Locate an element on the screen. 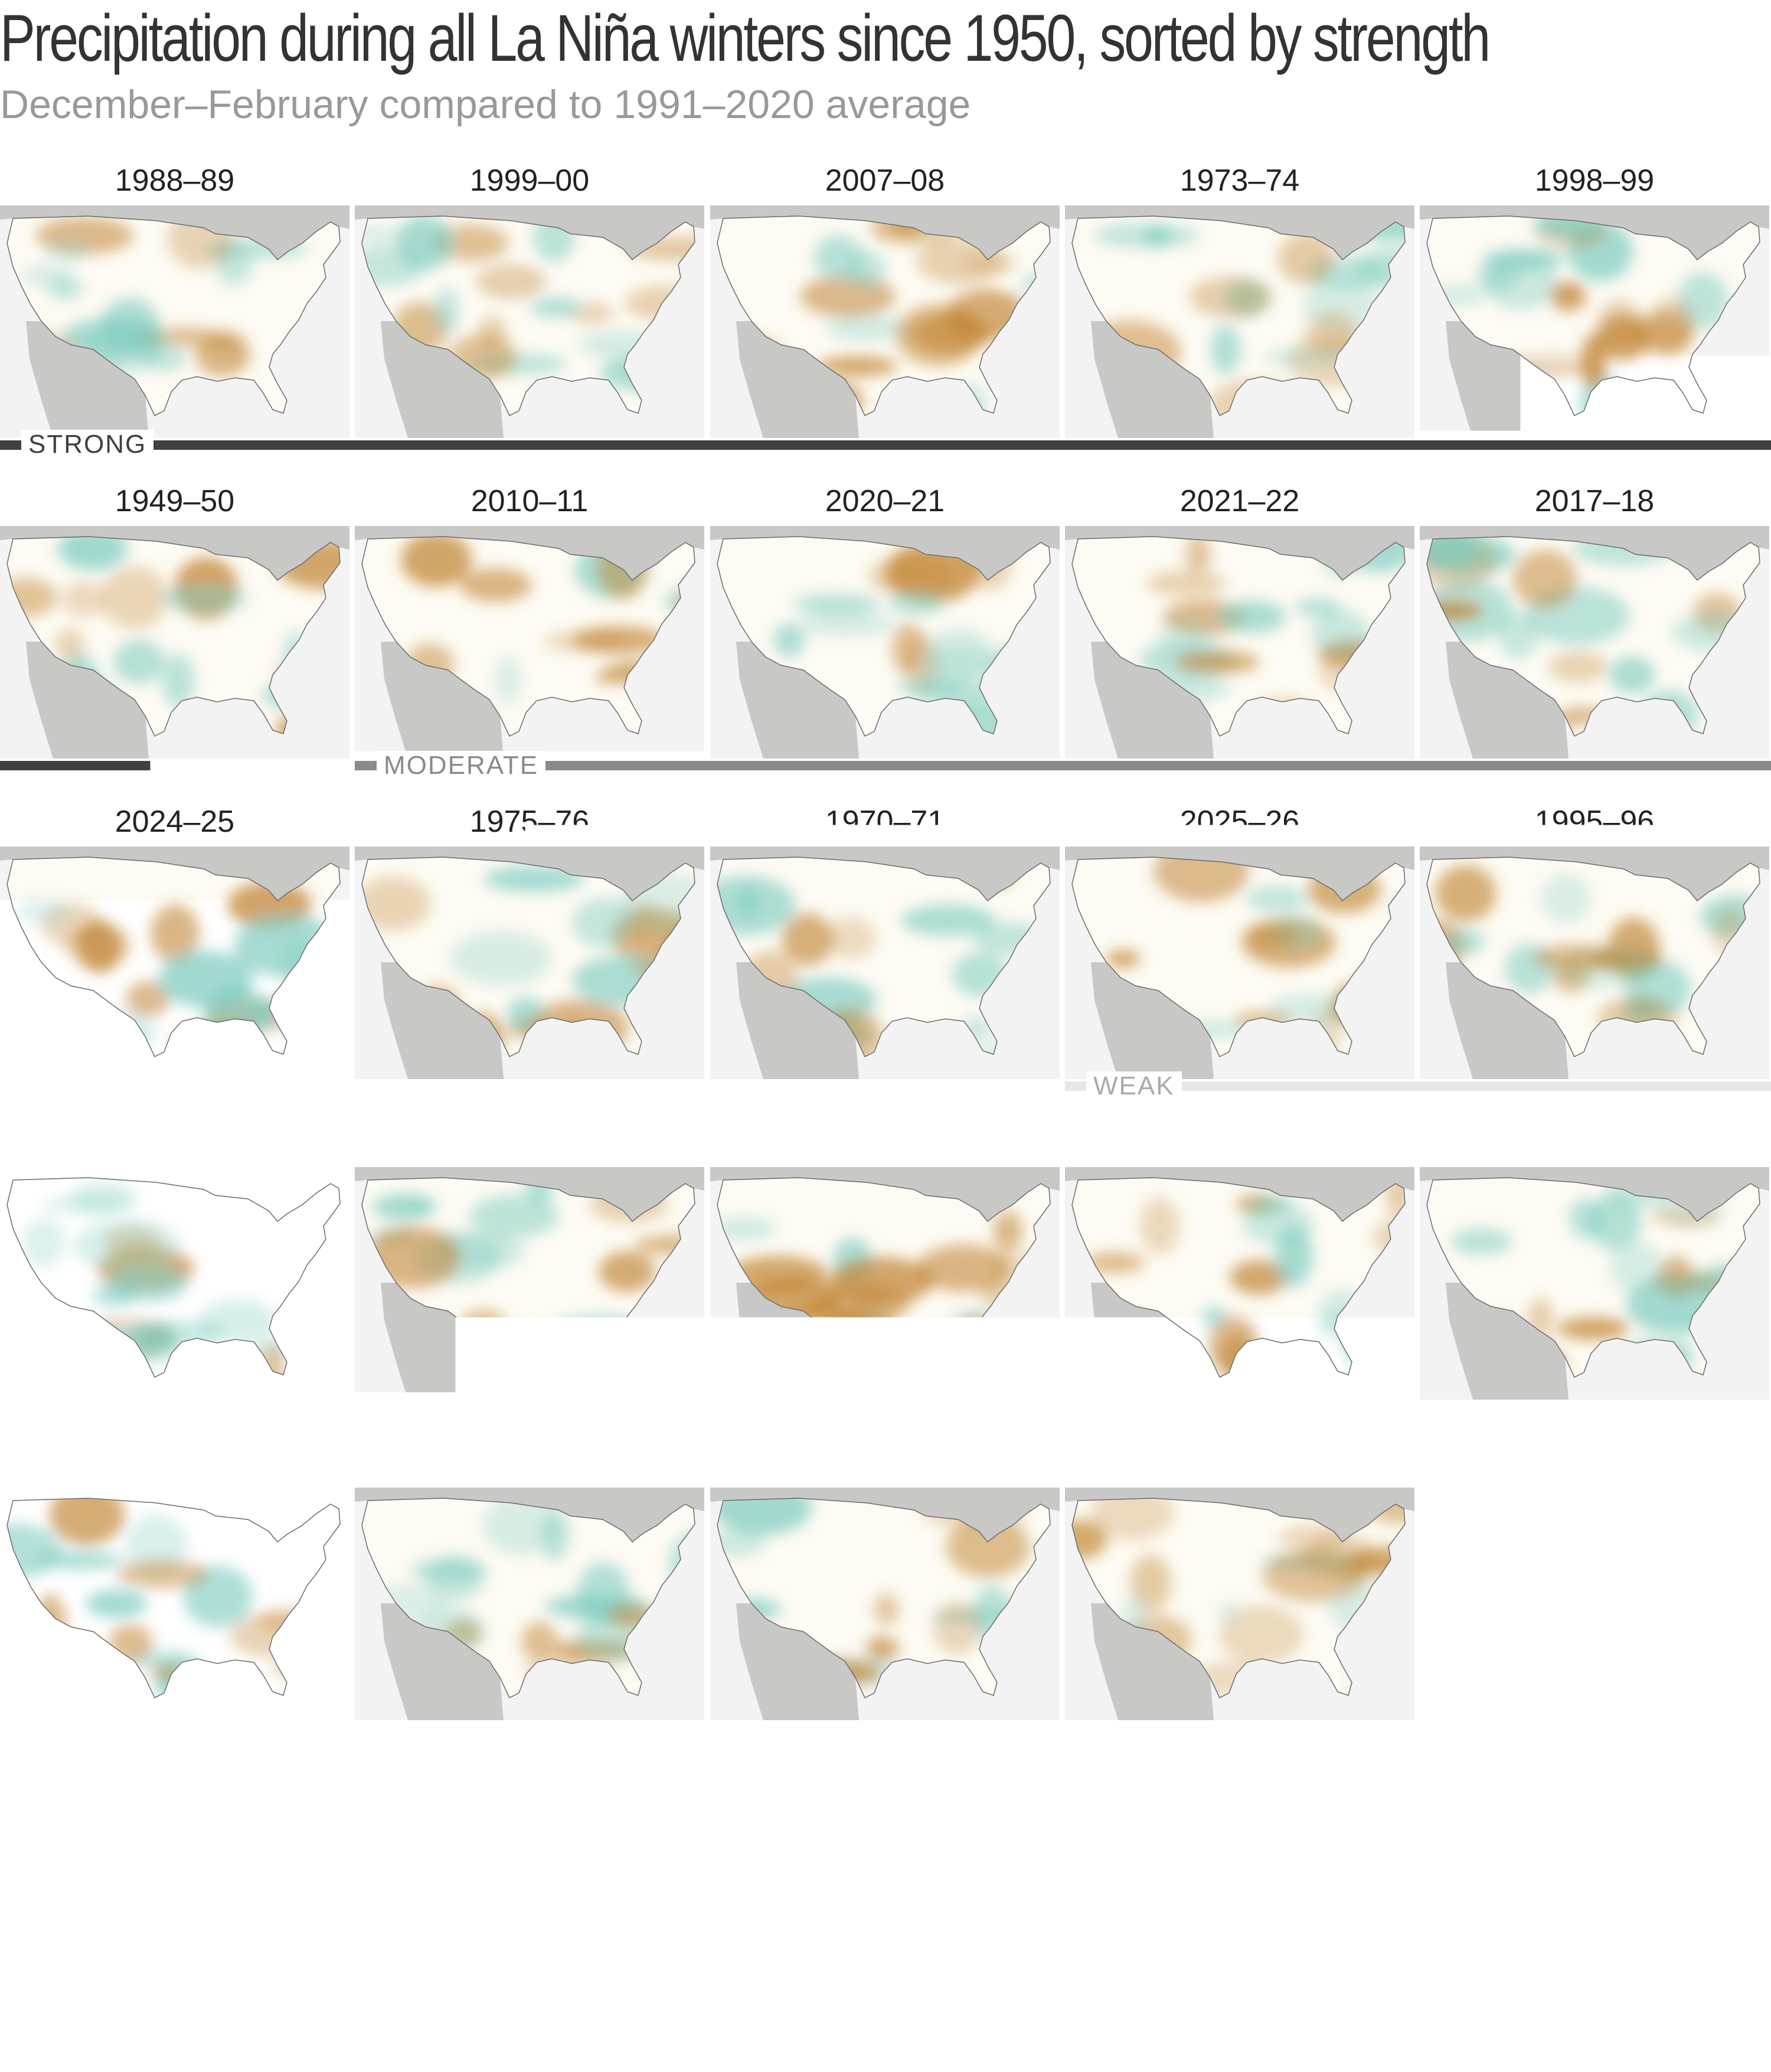 Image resolution: width=1771 pixels, height=2072 pixels. legend-max-label: 12+ is located at coordinates (1239, 1967).